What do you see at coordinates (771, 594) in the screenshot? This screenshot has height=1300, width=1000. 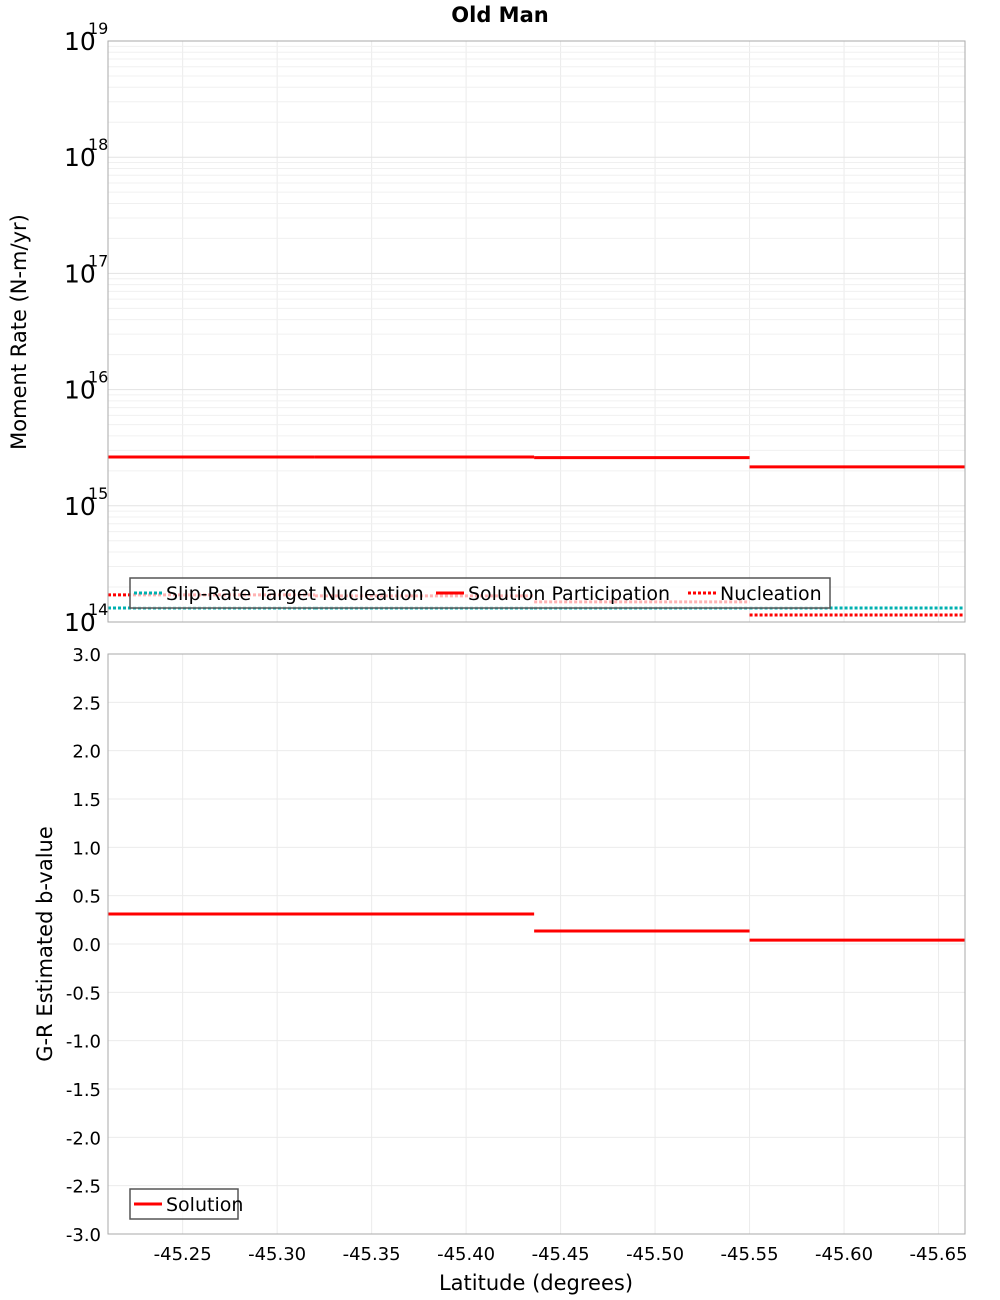 I see `legend-label: Nucleation` at bounding box center [771, 594].